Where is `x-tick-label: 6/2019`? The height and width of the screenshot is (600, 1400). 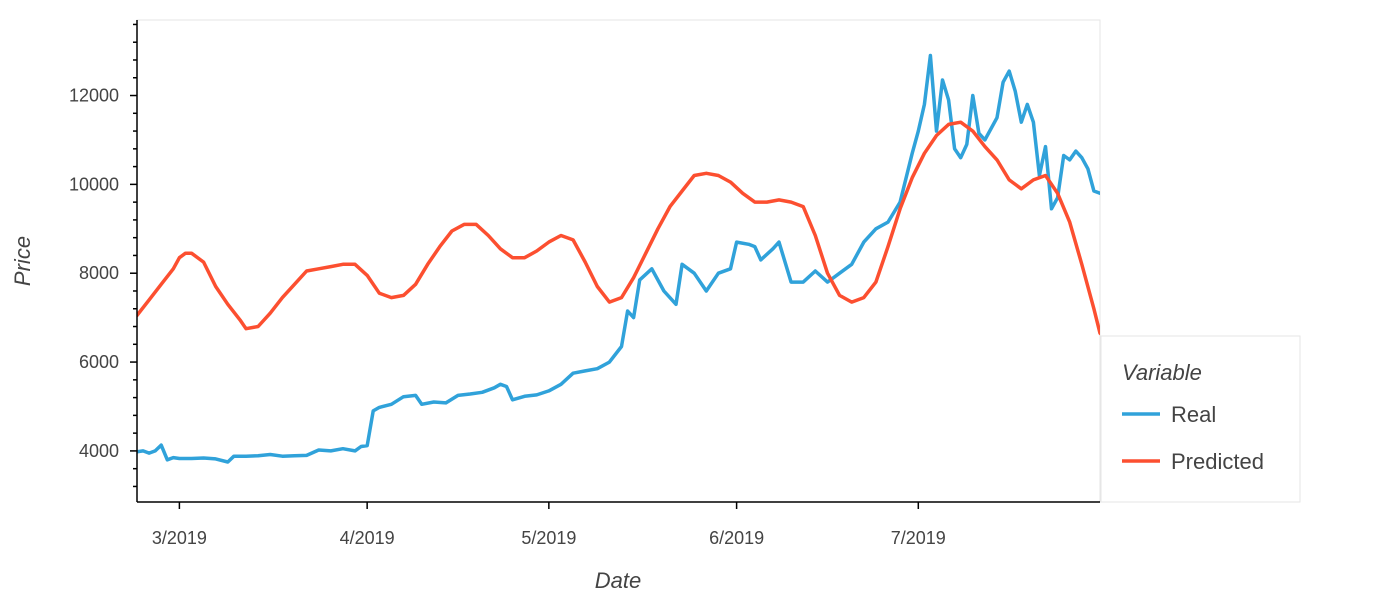
x-tick-label: 6/2019 is located at coordinates (736, 538).